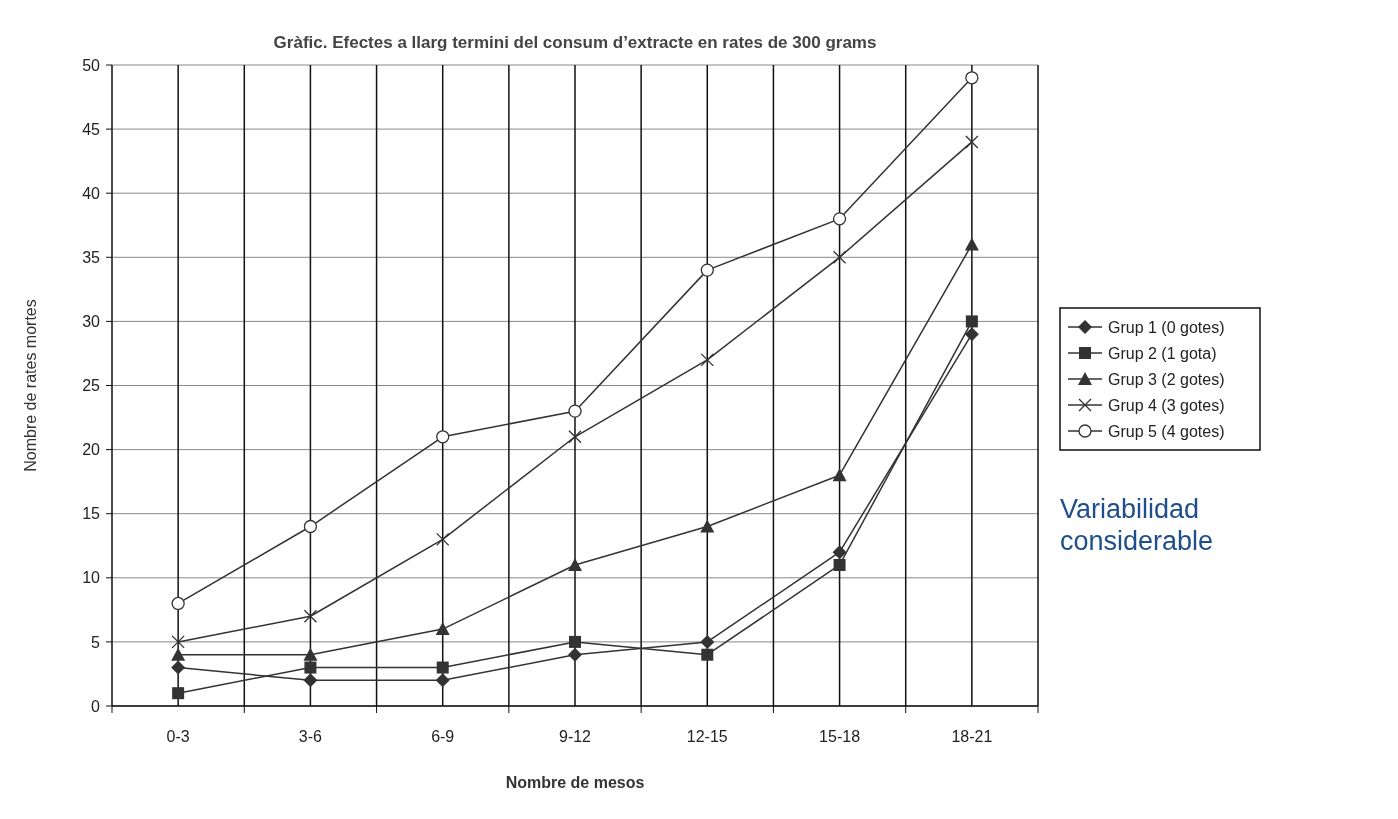 This screenshot has width=1398, height=819. What do you see at coordinates (91, 578) in the screenshot?
I see `y-tick-label: 10` at bounding box center [91, 578].